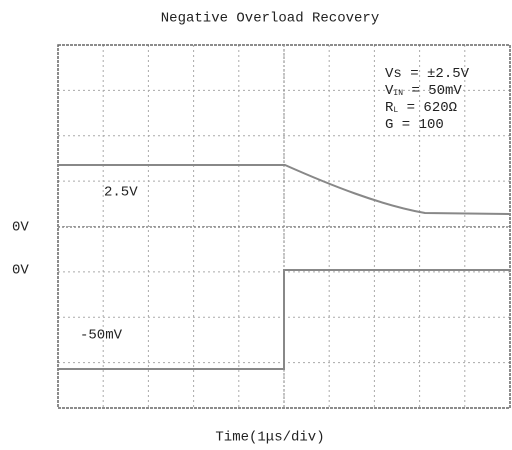 The height and width of the screenshot is (450, 512). I want to click on trace-label: 2.5V, so click(121, 193).